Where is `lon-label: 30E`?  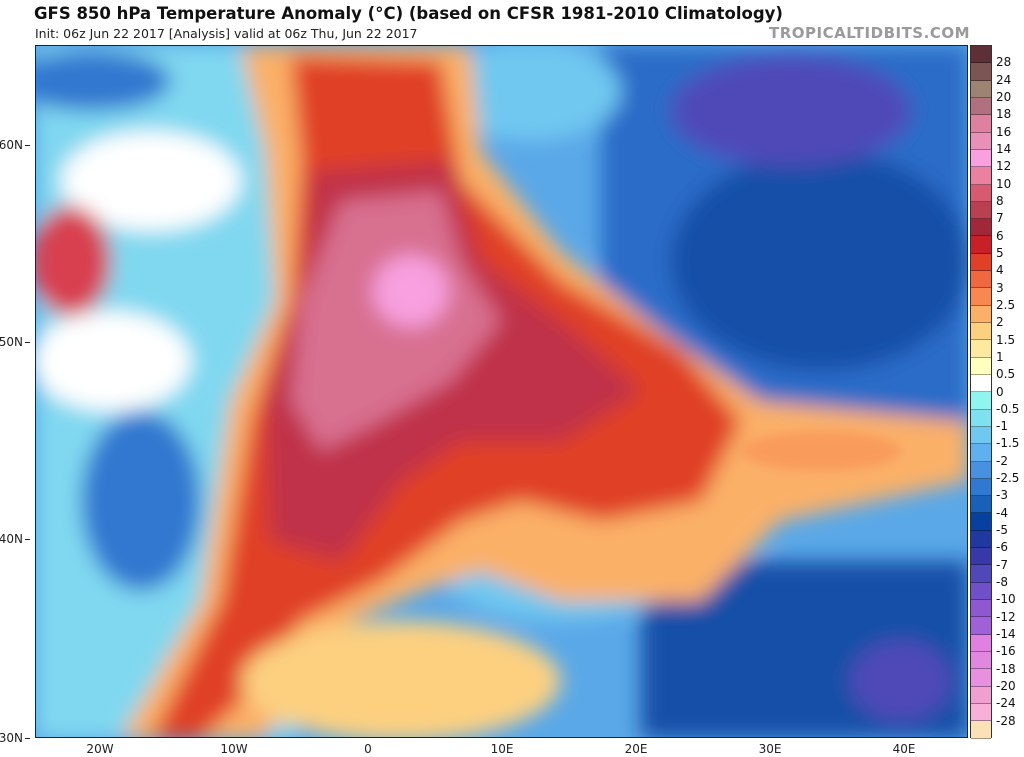 lon-label: 30E is located at coordinates (770, 749).